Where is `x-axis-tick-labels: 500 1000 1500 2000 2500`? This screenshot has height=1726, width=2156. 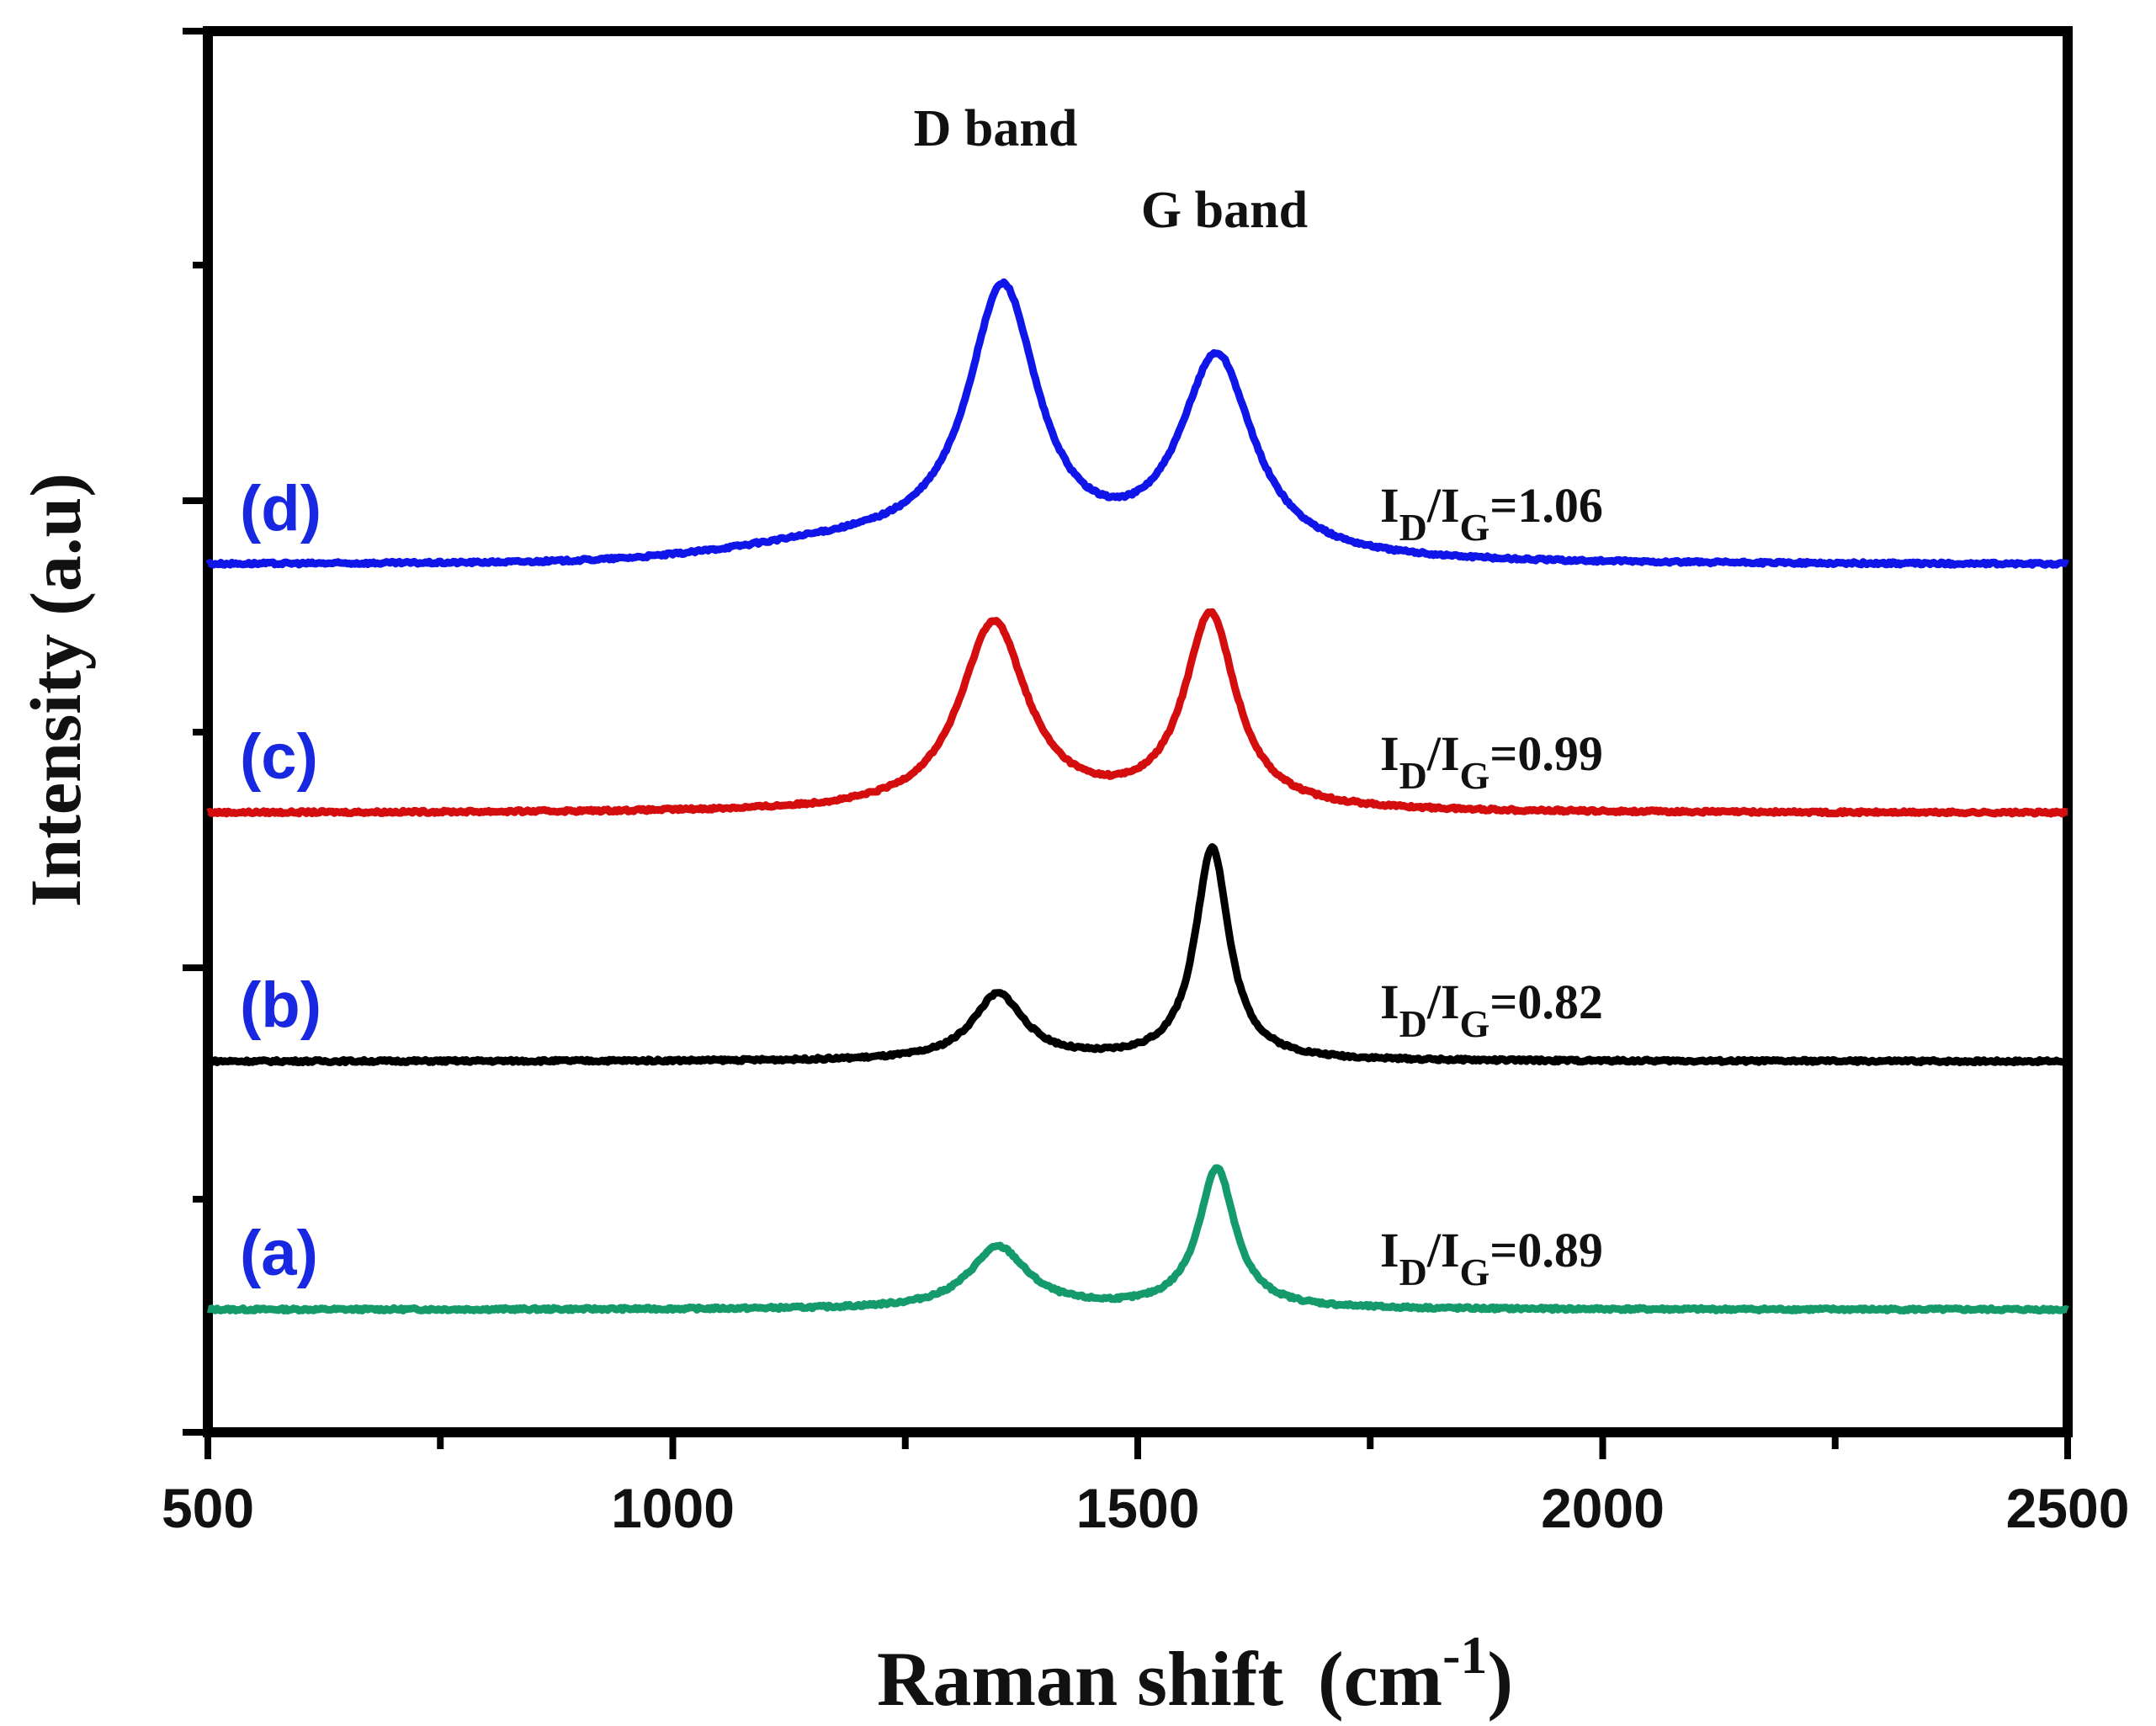 x-axis-tick-labels: 500 1000 1500 2000 2500 is located at coordinates (1145, 1508).